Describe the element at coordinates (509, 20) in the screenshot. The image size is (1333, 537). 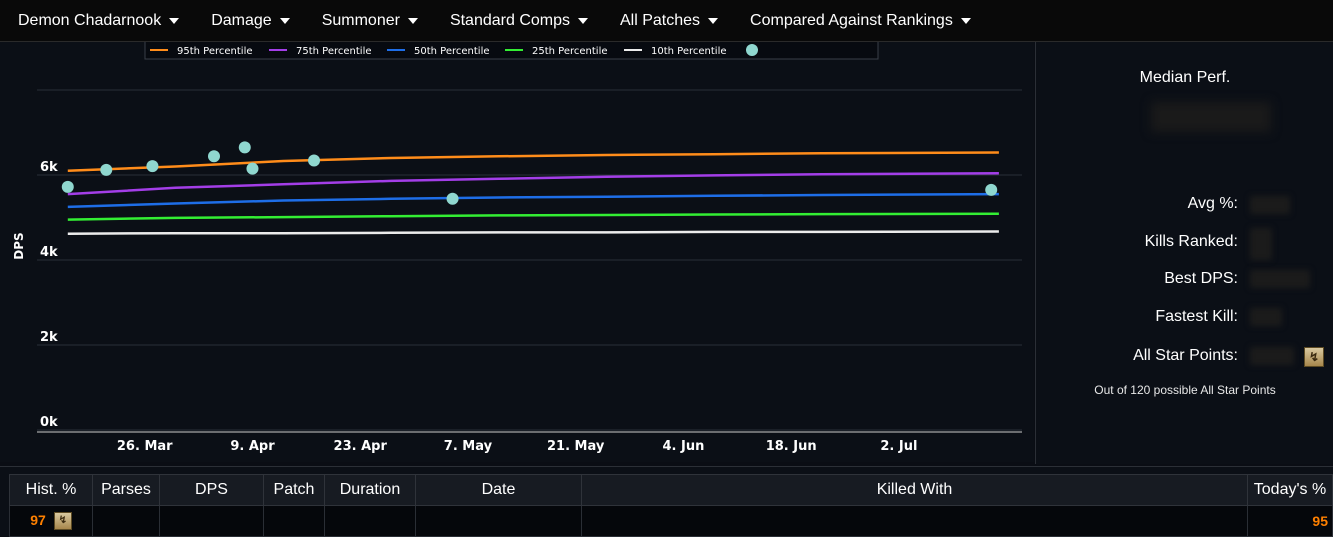
I see `comps-dropdown-label: Standard Comps` at that location.